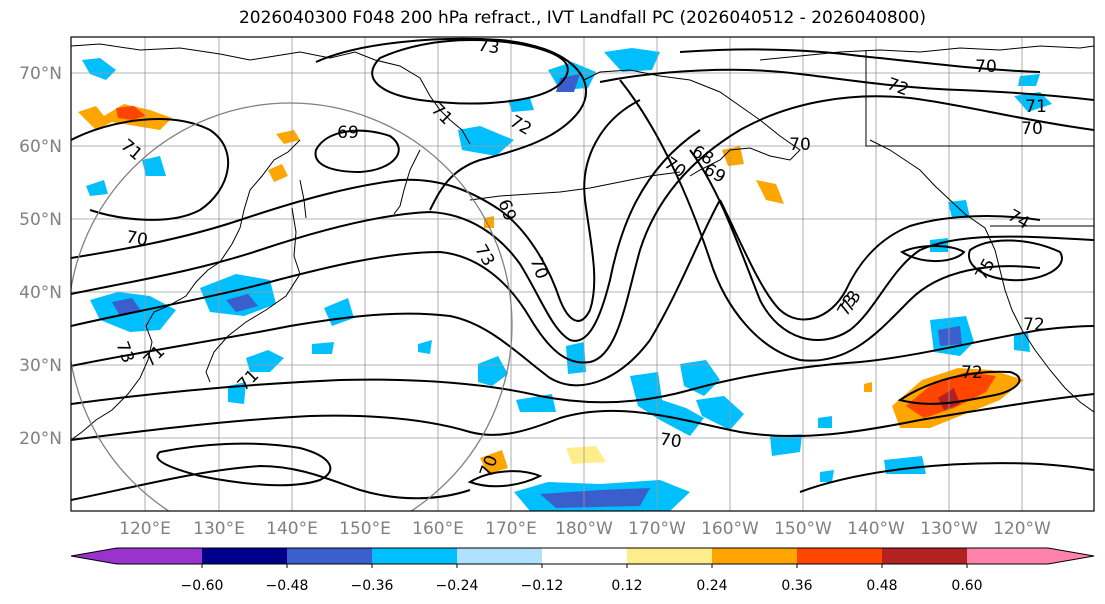 The width and height of the screenshot is (1105, 604). Describe the element at coordinates (730, 529) in the screenshot. I see `lon-label: 160°W` at that location.